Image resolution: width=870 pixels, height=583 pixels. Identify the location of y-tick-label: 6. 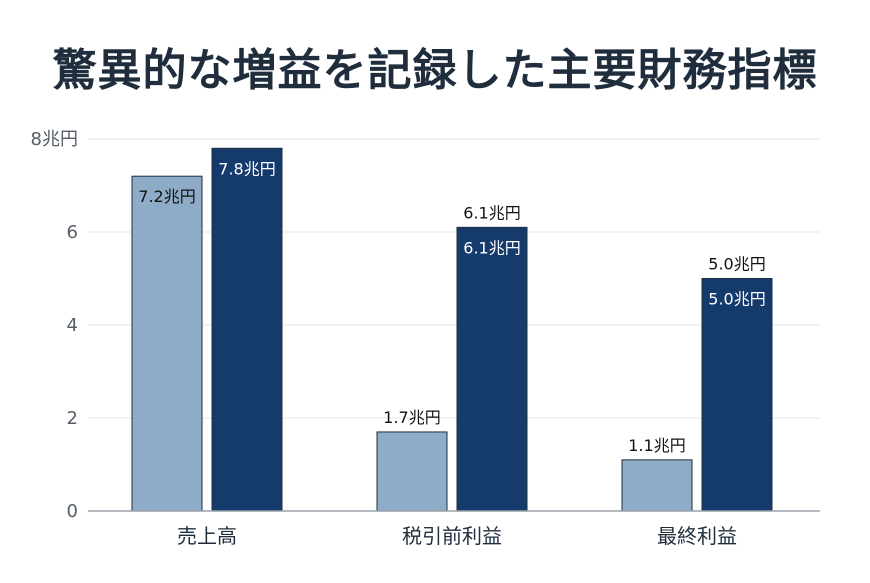
(72, 232).